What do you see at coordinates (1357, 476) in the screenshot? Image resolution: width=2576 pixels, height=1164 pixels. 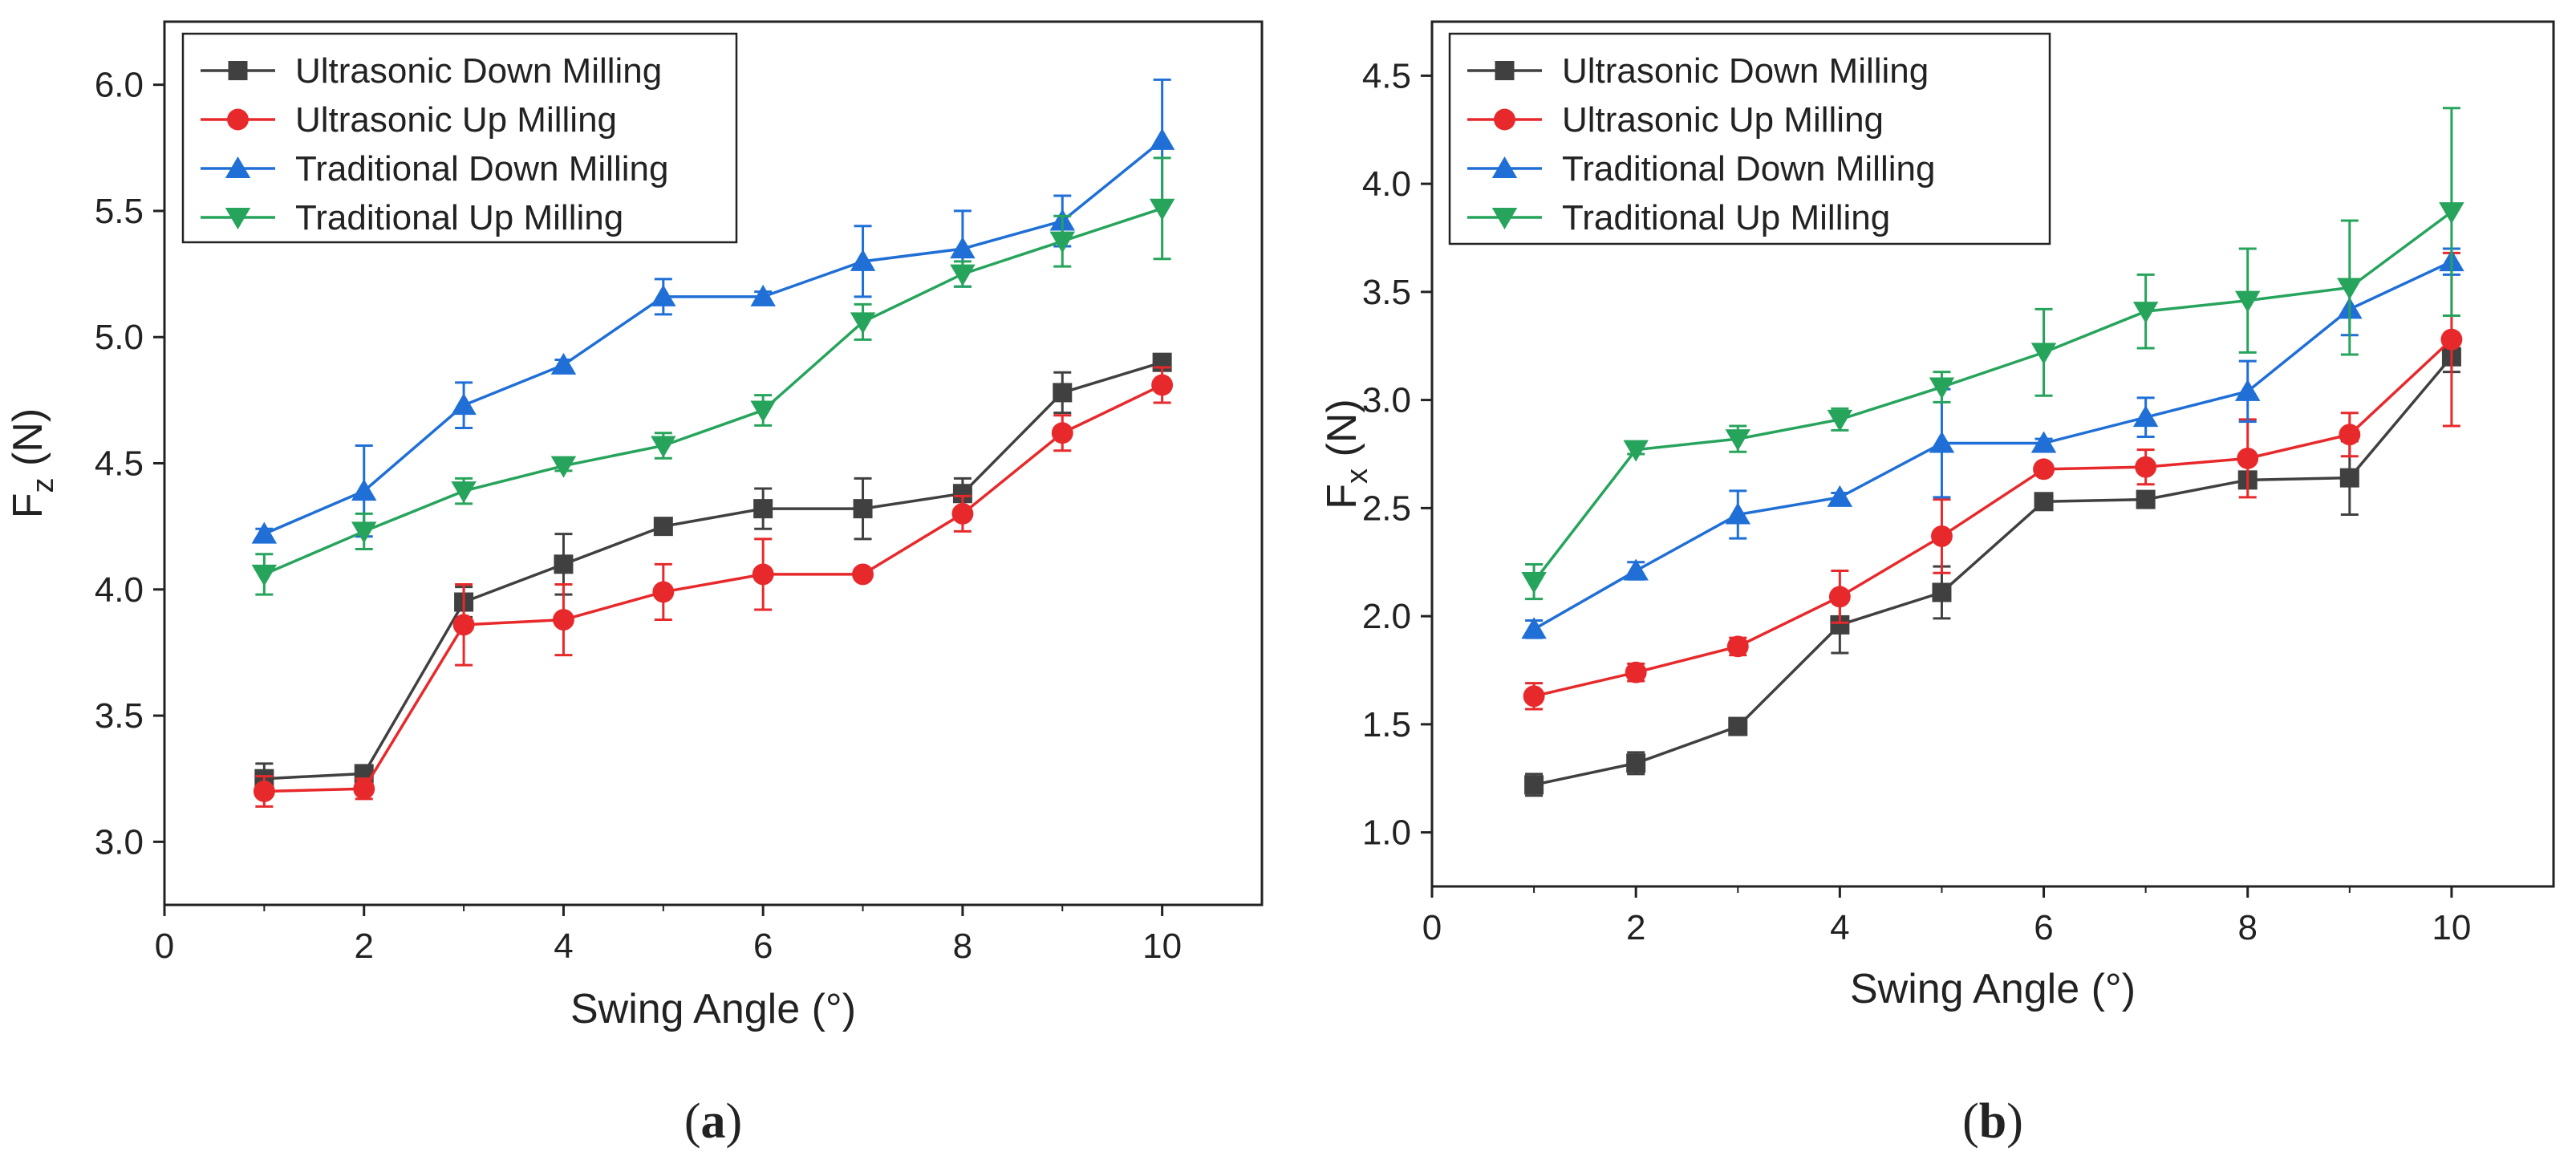 I see `y-axis-label-subscript: x` at bounding box center [1357, 476].